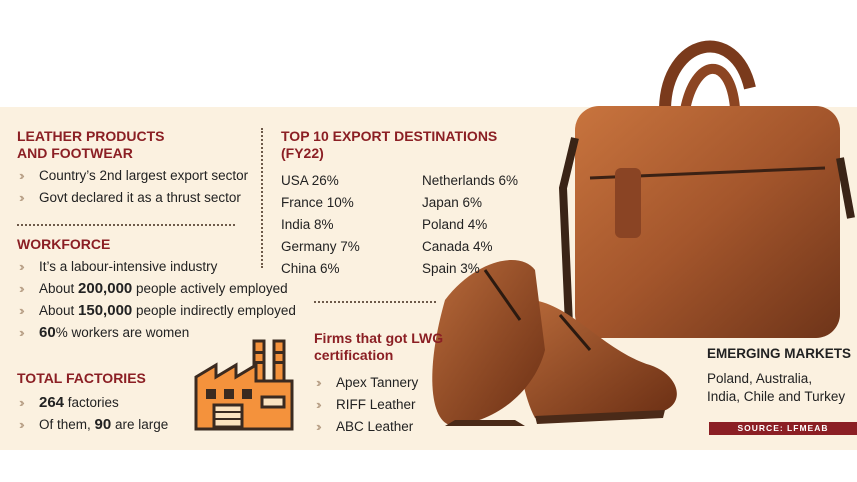  Describe the element at coordinates (137, 198) in the screenshot. I see `list-item: ›› Govt declared it as a thrust sector` at that location.